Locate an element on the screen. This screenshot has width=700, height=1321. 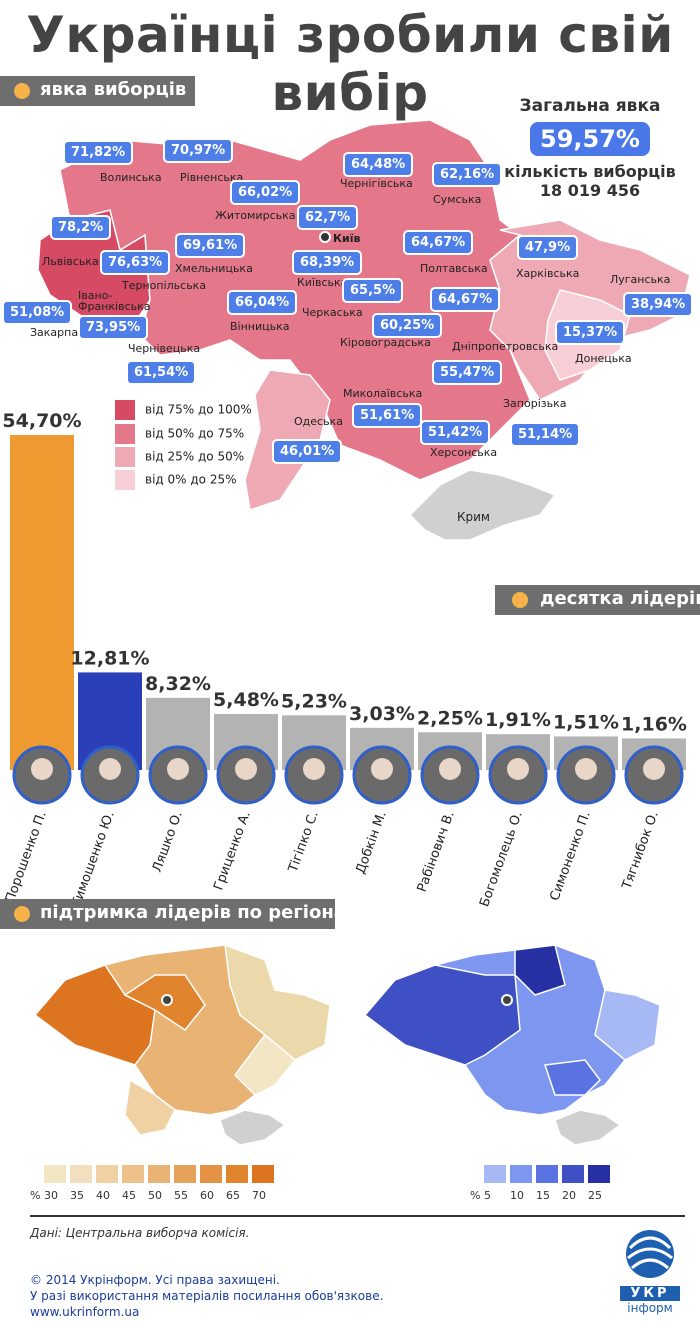
region-turnout-tag: 38,94% is located at coordinates (658, 304).